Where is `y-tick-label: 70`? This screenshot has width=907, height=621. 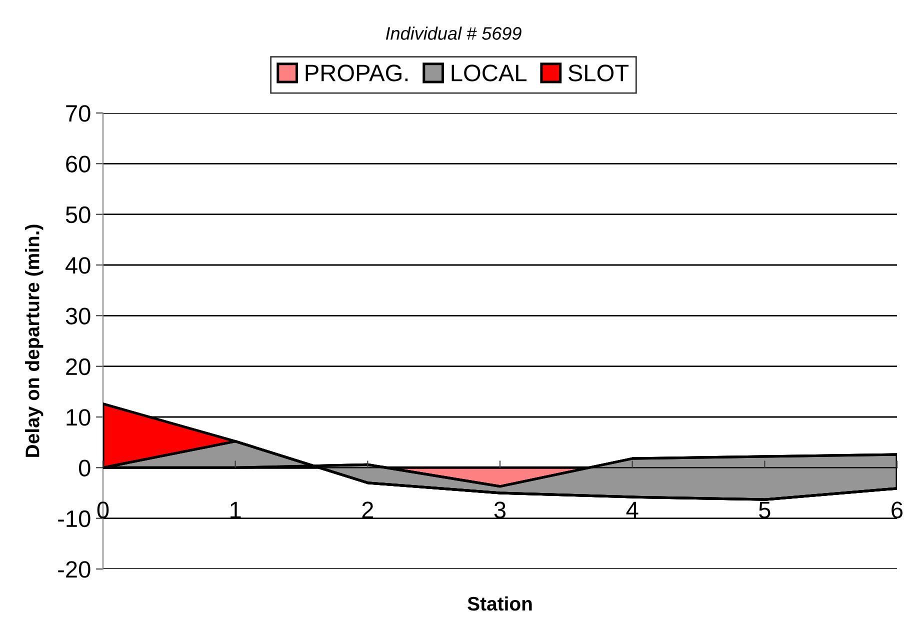
y-tick-label: 70 is located at coordinates (78, 113).